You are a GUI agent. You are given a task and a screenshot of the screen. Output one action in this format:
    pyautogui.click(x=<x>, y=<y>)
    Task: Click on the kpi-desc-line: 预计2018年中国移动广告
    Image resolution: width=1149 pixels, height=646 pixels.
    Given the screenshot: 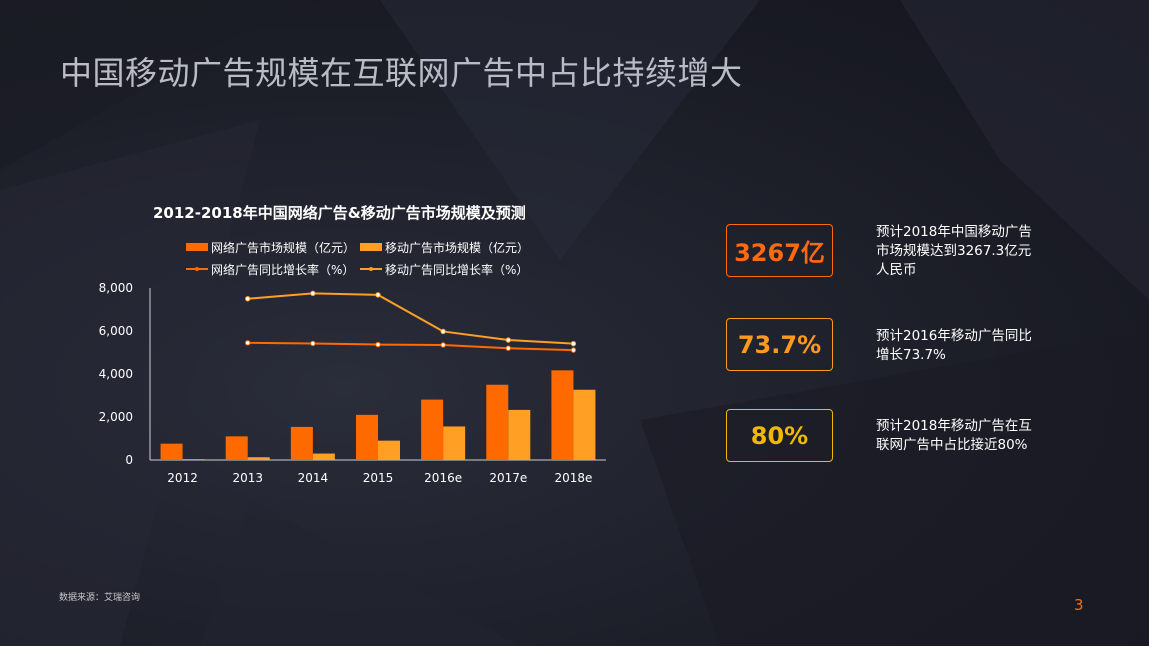 What is the action you would take?
    pyautogui.click(x=954, y=232)
    